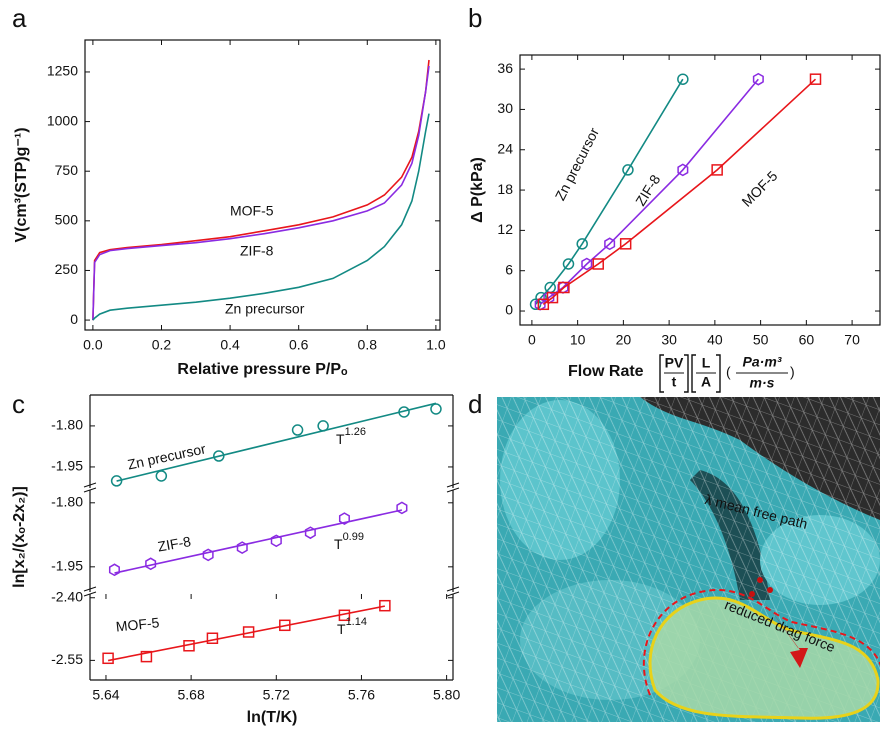 The image size is (887, 733). I want to click on power-law-label: T1.14, so click(352, 626).